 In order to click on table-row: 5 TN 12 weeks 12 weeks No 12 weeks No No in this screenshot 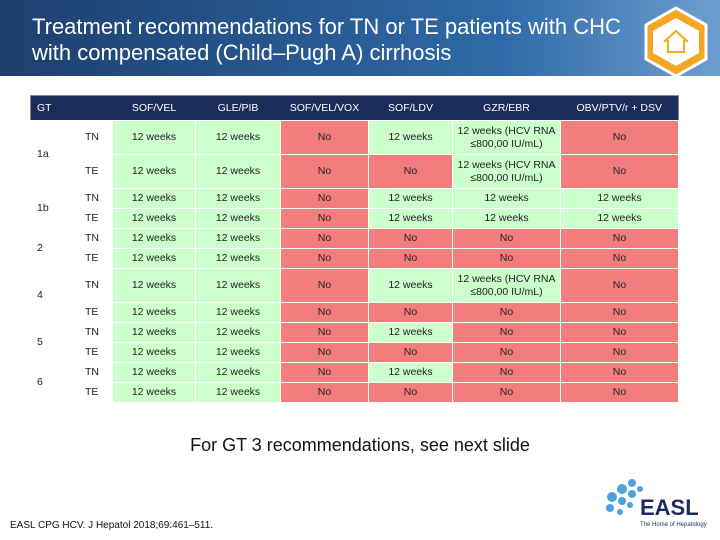, I will do `click(354, 342)`.